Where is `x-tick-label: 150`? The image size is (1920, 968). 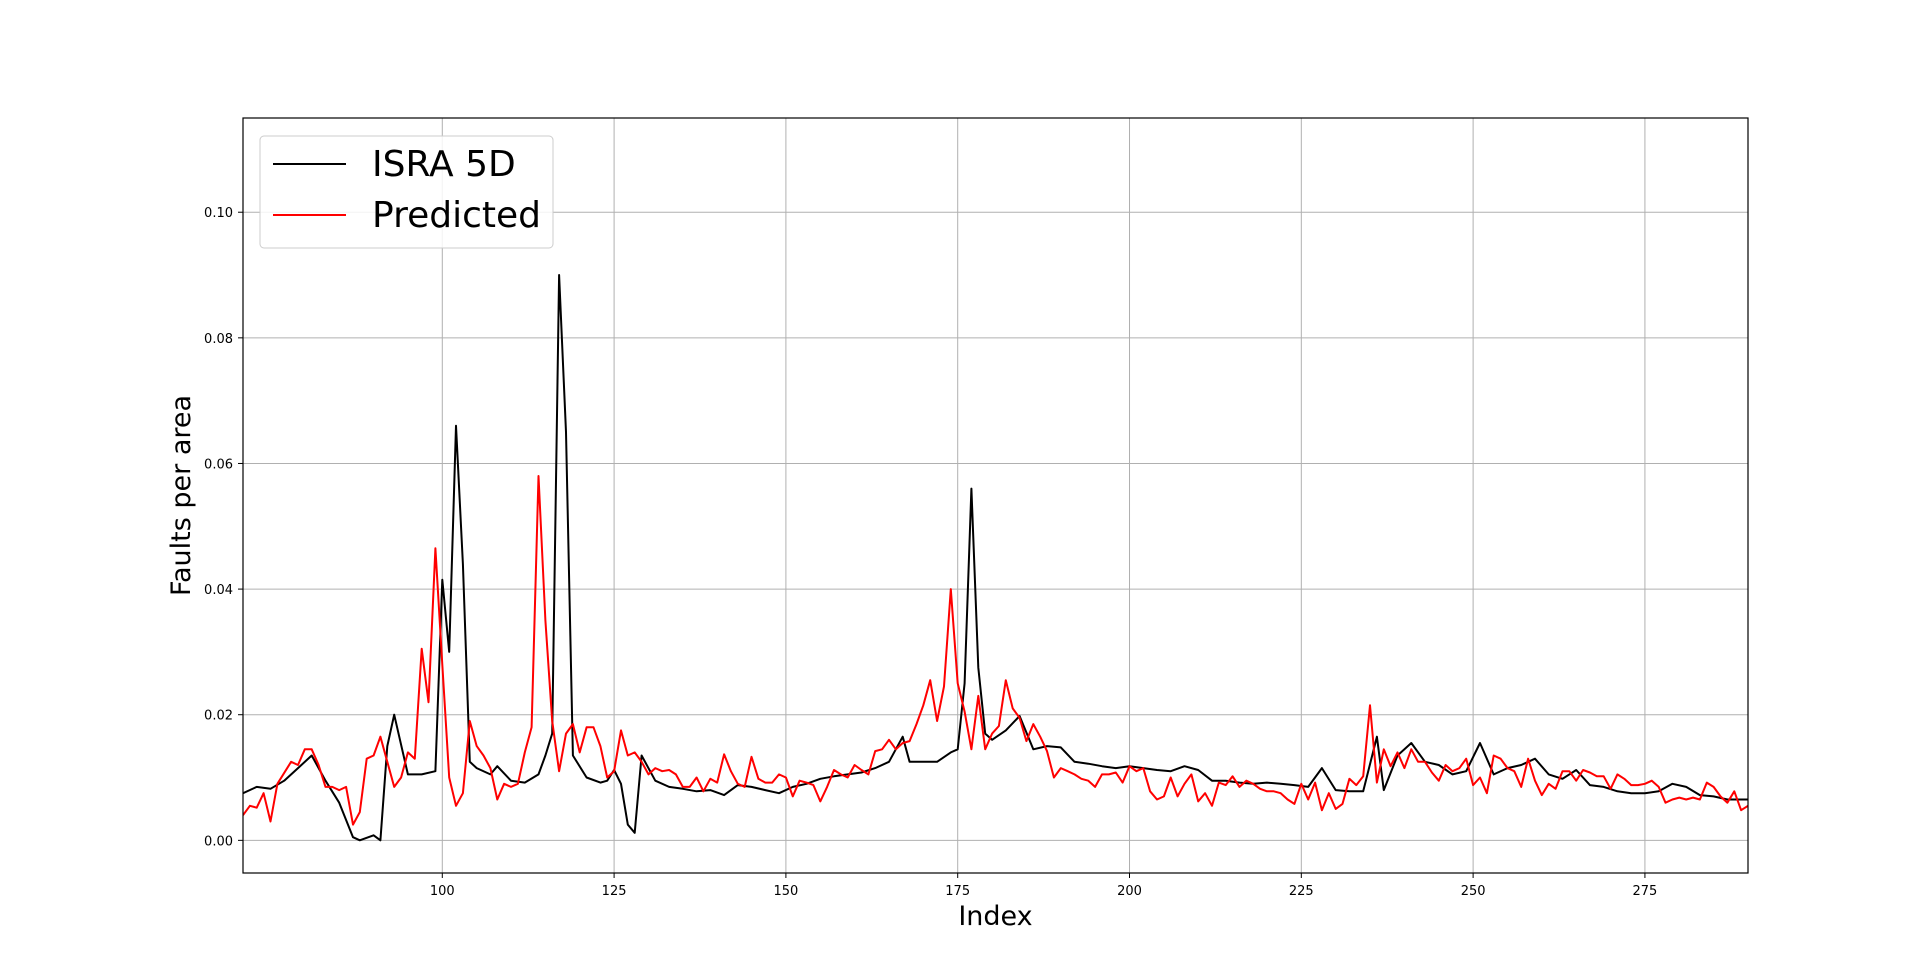
x-tick-label: 150 is located at coordinates (785, 891).